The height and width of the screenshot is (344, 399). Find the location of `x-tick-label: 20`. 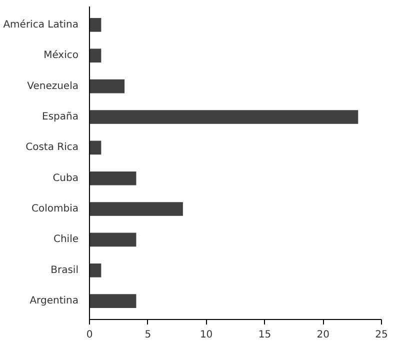

x-tick-label: 20 is located at coordinates (323, 335).